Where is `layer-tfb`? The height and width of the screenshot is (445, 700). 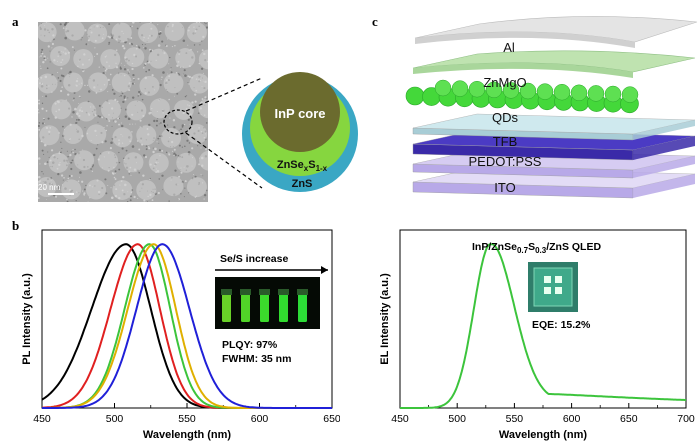
layer-tfb is located at coordinates (554, 127).